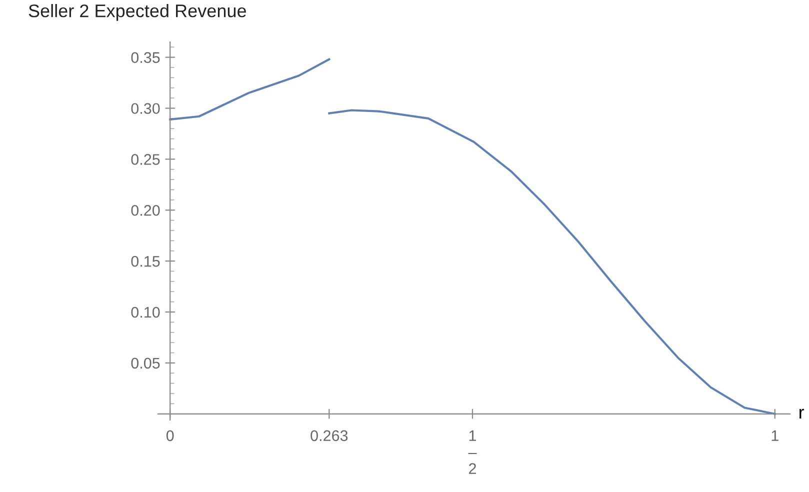 The height and width of the screenshot is (492, 809). What do you see at coordinates (249, 89) in the screenshot?
I see `line-series` at bounding box center [249, 89].